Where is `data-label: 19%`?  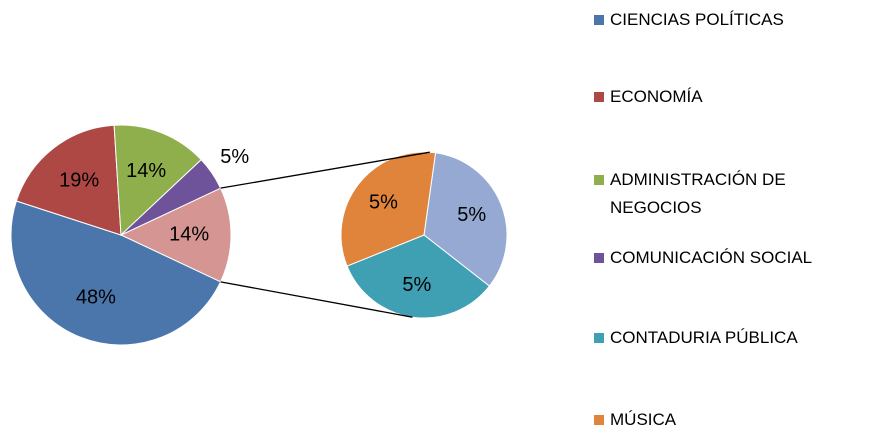
data-label: 19% is located at coordinates (79, 180).